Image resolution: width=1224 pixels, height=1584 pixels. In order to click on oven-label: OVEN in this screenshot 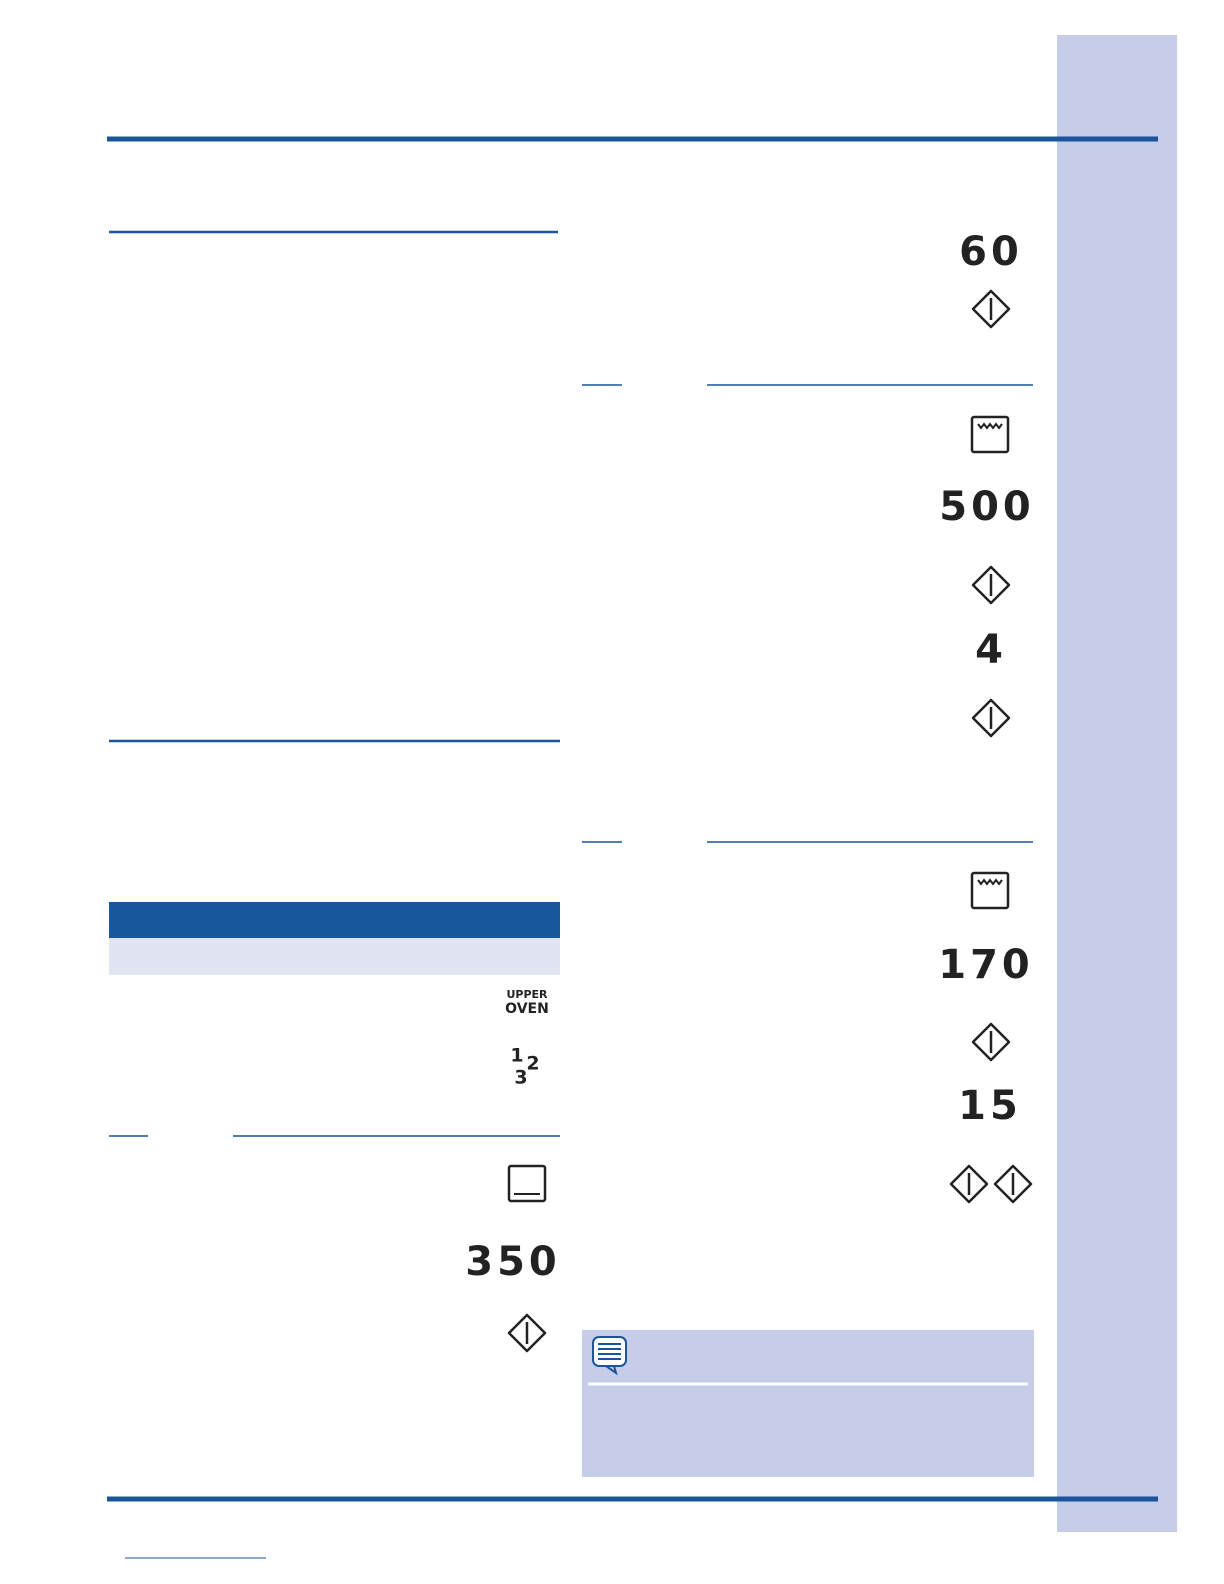, I will do `click(527, 1009)`.